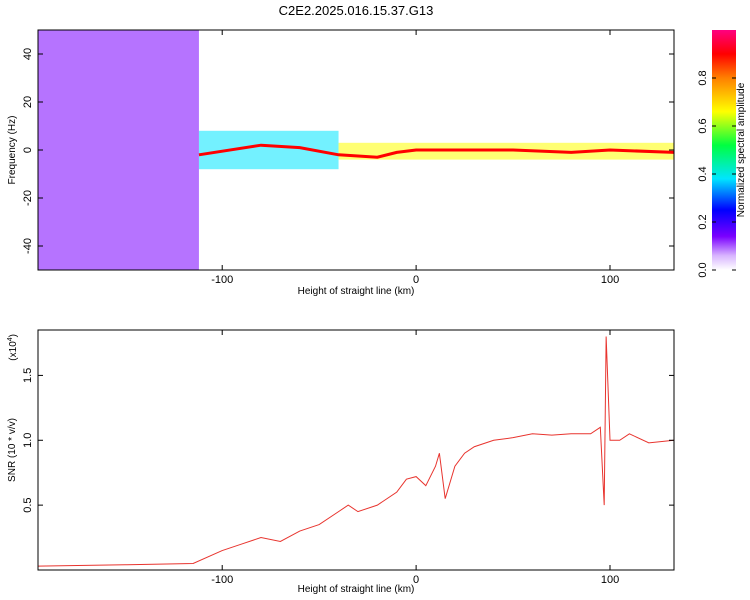 Image resolution: width=750 pixels, height=600 pixels. Describe the element at coordinates (741, 149) in the screenshot. I see `colorbar-label: Normalized spectral amplitude` at that location.